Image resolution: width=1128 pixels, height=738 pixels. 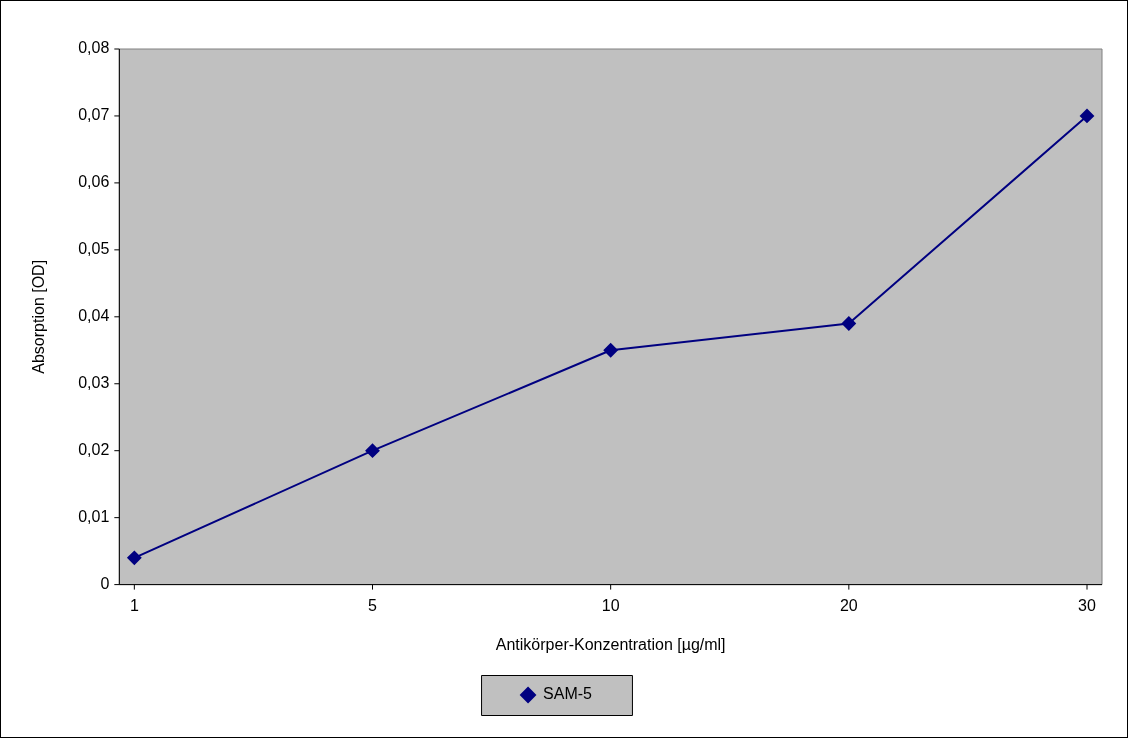 What do you see at coordinates (94, 517) in the screenshot?
I see `y-tick-label: 0,01` at bounding box center [94, 517].